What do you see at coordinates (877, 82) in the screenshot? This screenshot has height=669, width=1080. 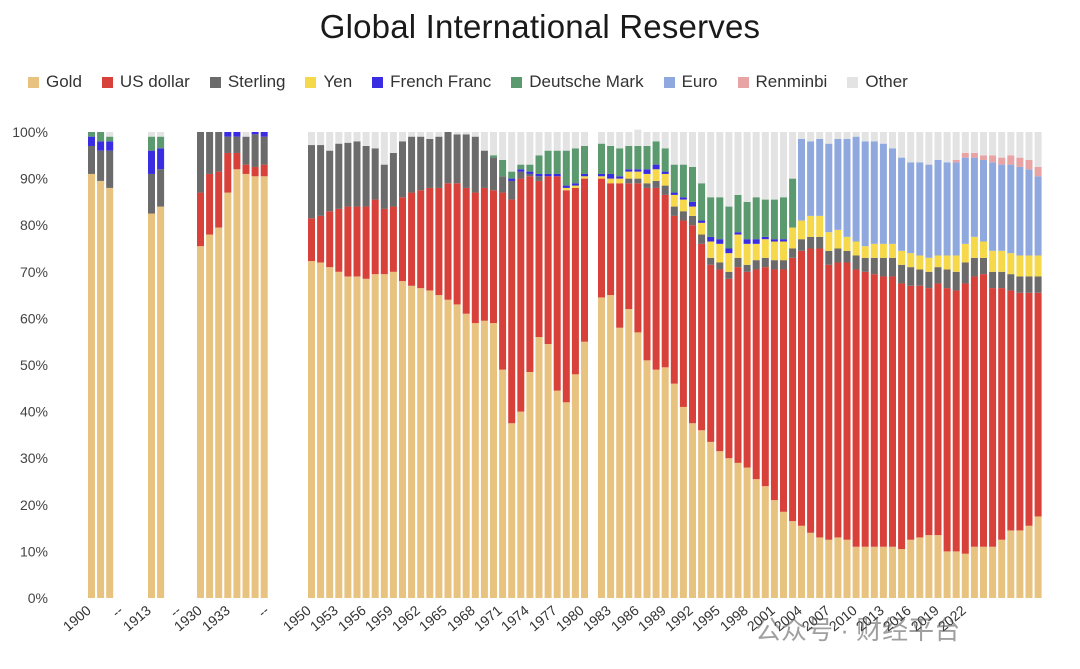 I see `legend-item-other: Other` at bounding box center [877, 82].